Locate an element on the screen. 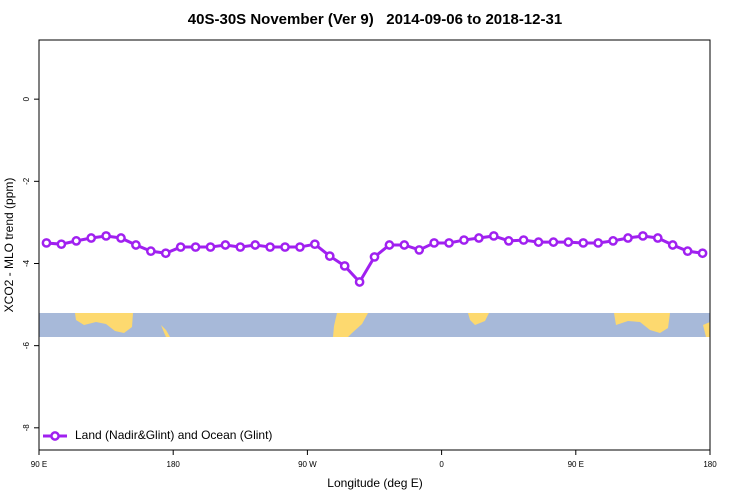 This screenshot has height=500, width=750. x-tick-label: 0 is located at coordinates (441, 464).